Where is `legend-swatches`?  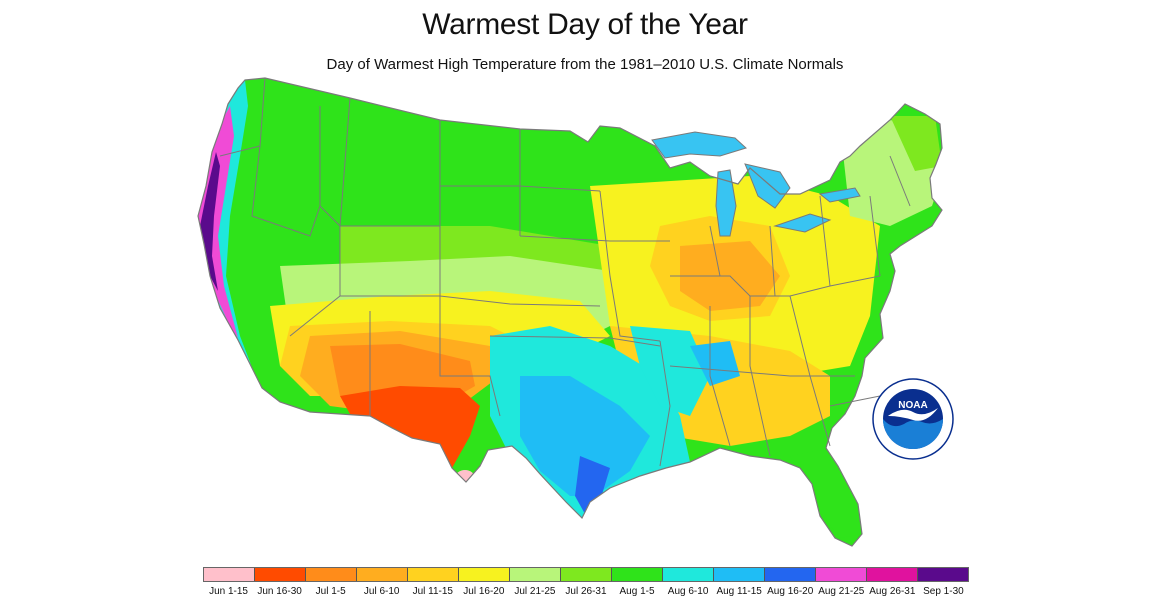 legend-swatches is located at coordinates (586, 574).